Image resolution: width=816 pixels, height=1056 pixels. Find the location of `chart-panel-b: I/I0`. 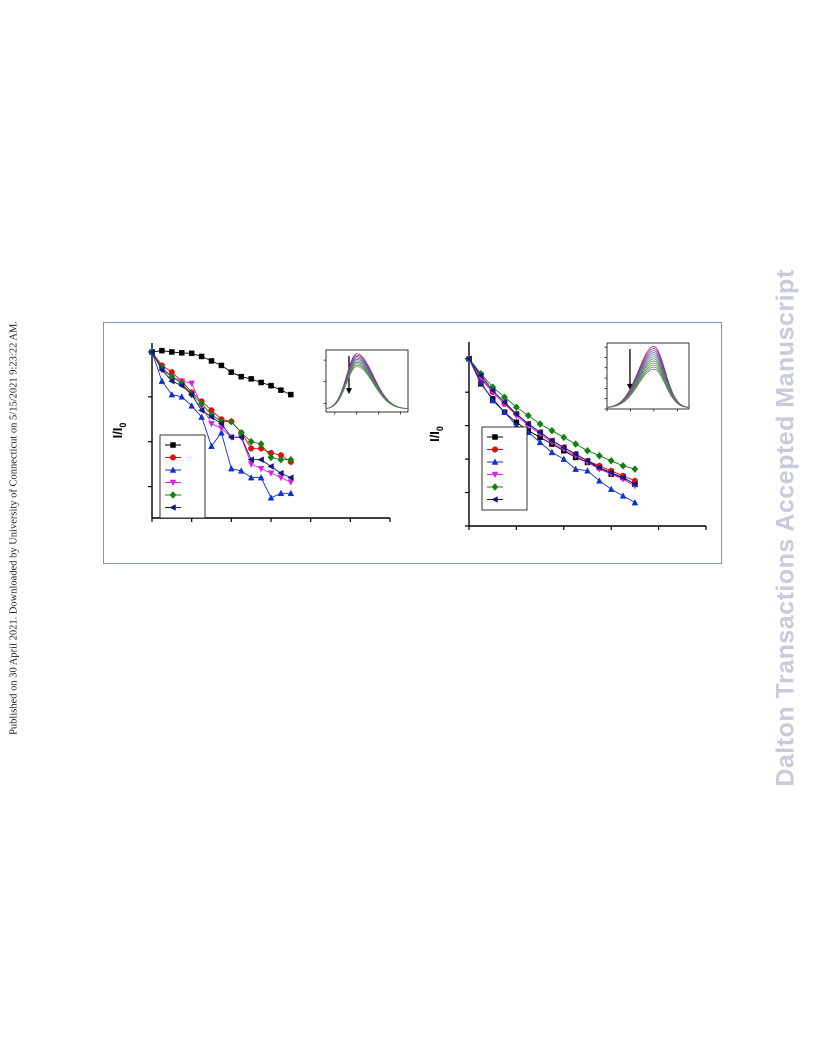

chart-panel-b: I/I0 is located at coordinates (567, 436).